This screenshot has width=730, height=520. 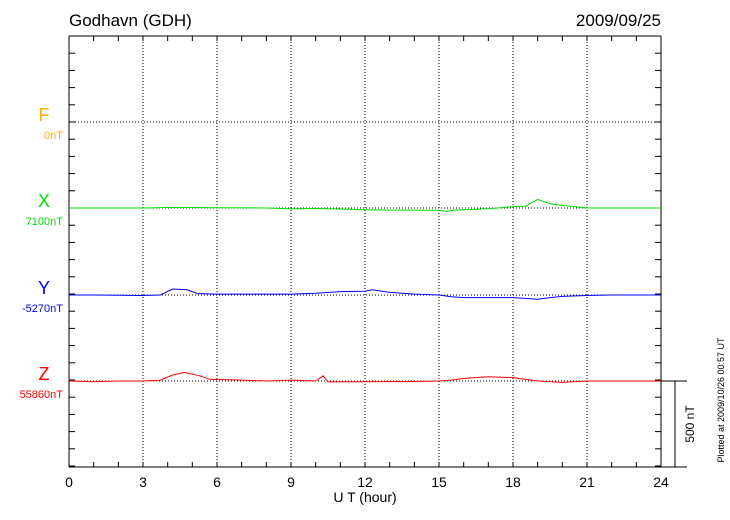 What do you see at coordinates (690, 424) in the screenshot?
I see `scale-bar-label: 500 nT` at bounding box center [690, 424].